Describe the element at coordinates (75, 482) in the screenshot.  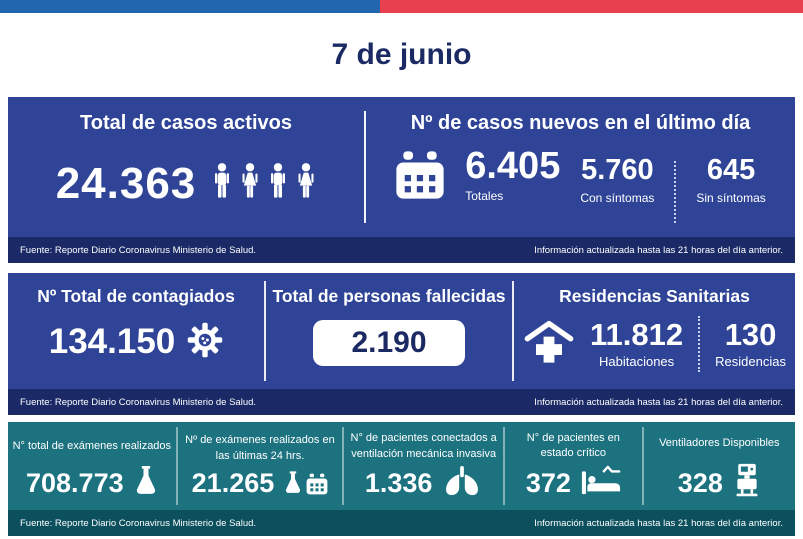
I see `column-value: 708.773` at that location.